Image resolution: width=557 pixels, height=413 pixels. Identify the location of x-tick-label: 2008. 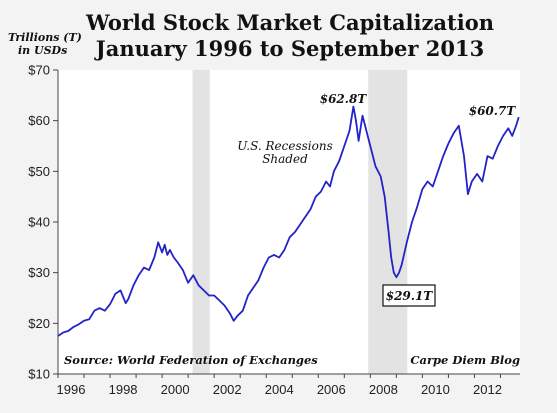
(383, 389).